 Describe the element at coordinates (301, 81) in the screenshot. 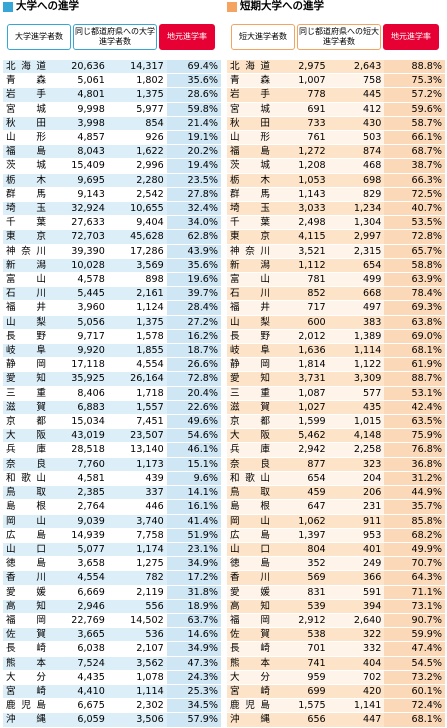

I see `cell: 1,007` at that location.